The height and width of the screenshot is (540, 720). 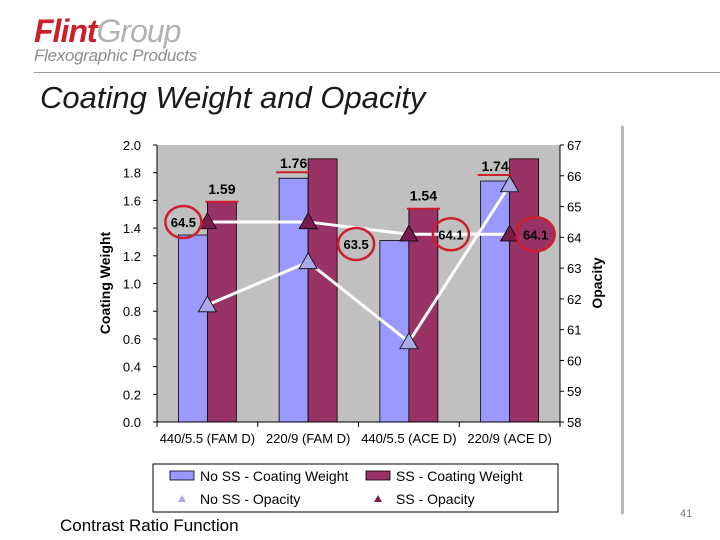 What do you see at coordinates (66, 31) in the screenshot?
I see `logo-flint-text: Flint` at bounding box center [66, 31].